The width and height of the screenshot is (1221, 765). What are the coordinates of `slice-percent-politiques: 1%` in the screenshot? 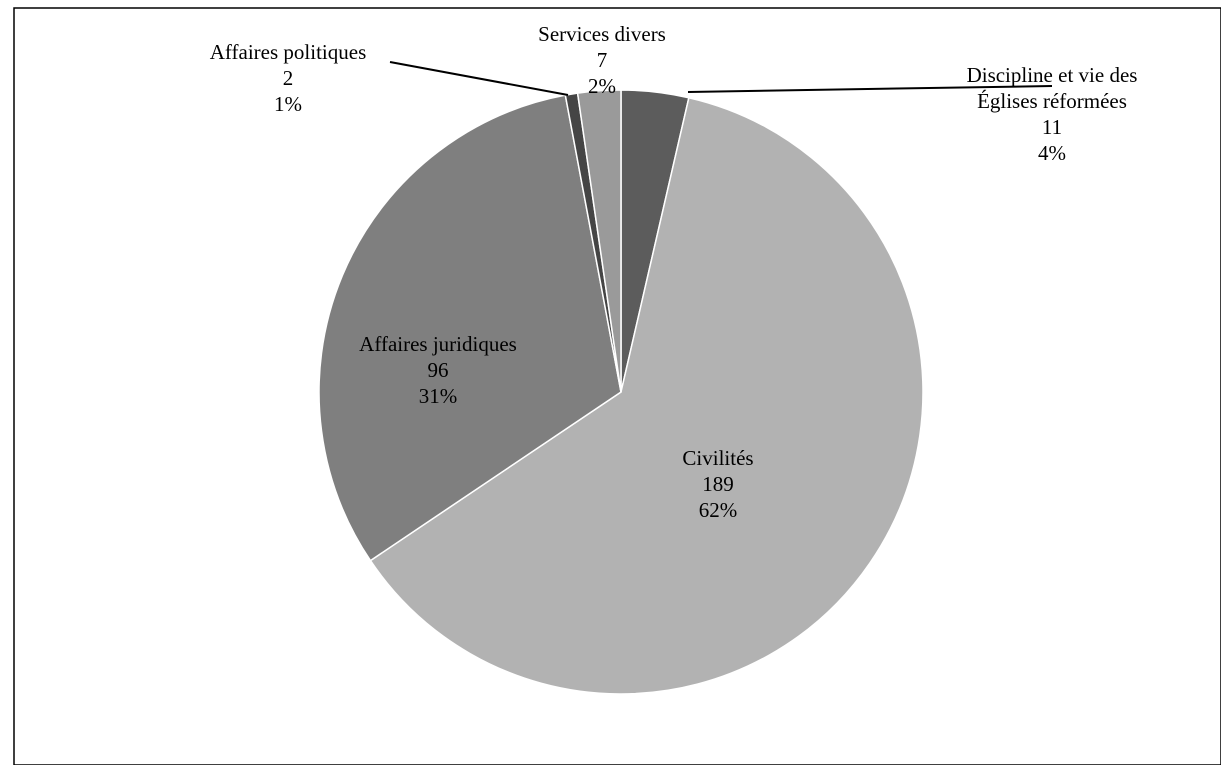 It's located at (288, 104).